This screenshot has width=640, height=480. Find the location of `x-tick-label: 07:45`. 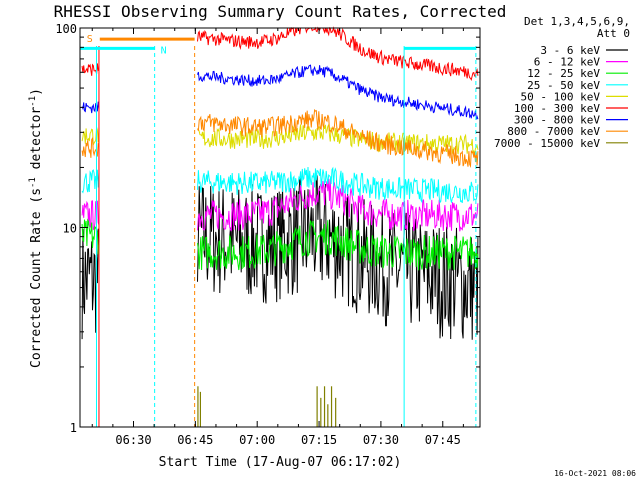

x-tick-label: 07:45 is located at coordinates (443, 440).